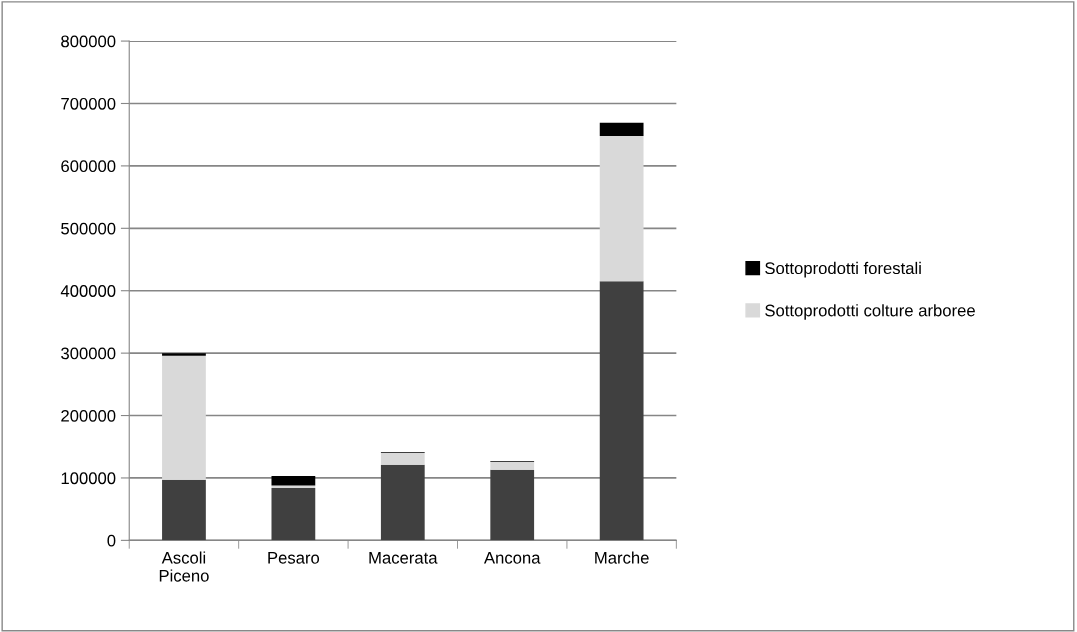 This screenshot has height=632, width=1077. I want to click on y-tick-label: 300000, so click(88, 353).